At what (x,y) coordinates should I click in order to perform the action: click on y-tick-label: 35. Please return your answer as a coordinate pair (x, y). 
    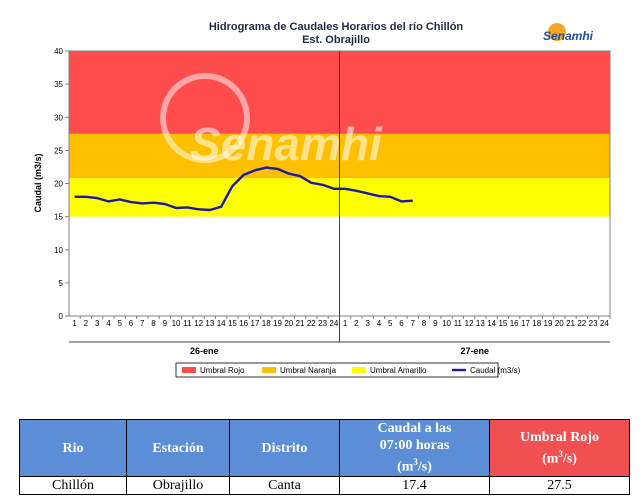
    Looking at the image, I should click on (58, 84).